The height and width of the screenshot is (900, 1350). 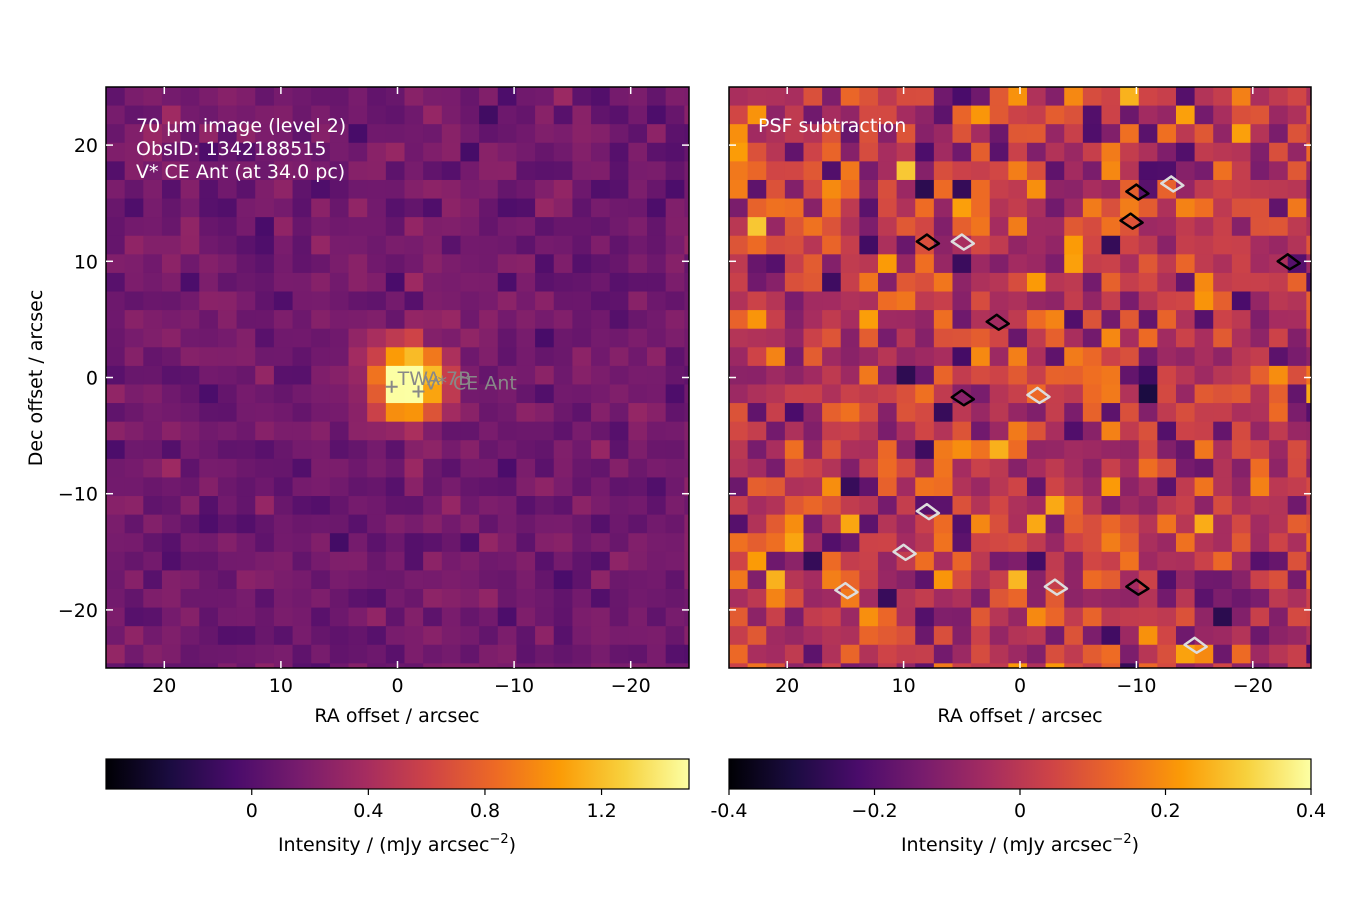 I want to click on contour-line, so click(x=1195, y=645).